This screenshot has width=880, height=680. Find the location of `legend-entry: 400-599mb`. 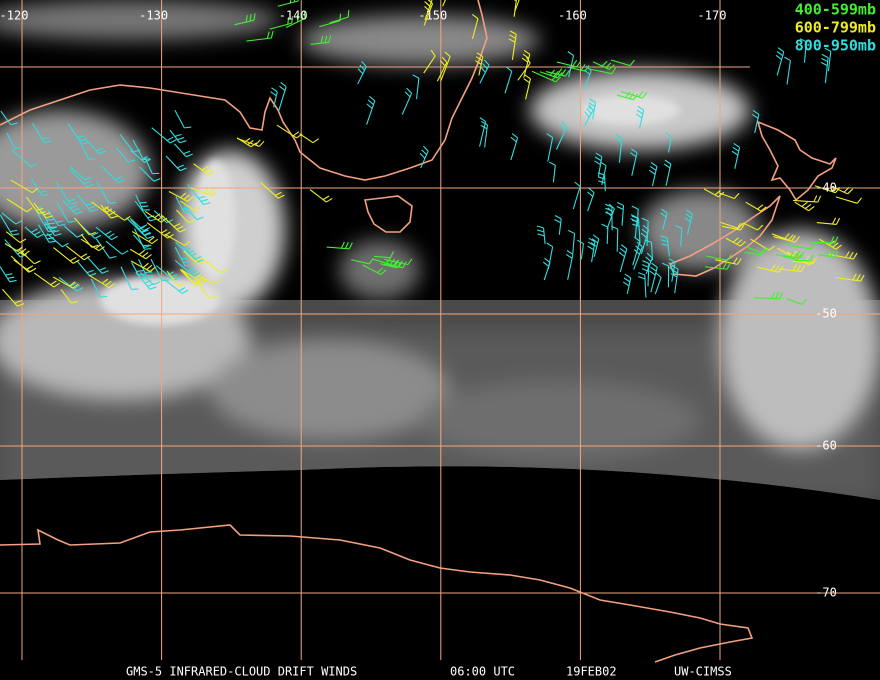

legend-entry: 400-599mb is located at coordinates (835, 10).